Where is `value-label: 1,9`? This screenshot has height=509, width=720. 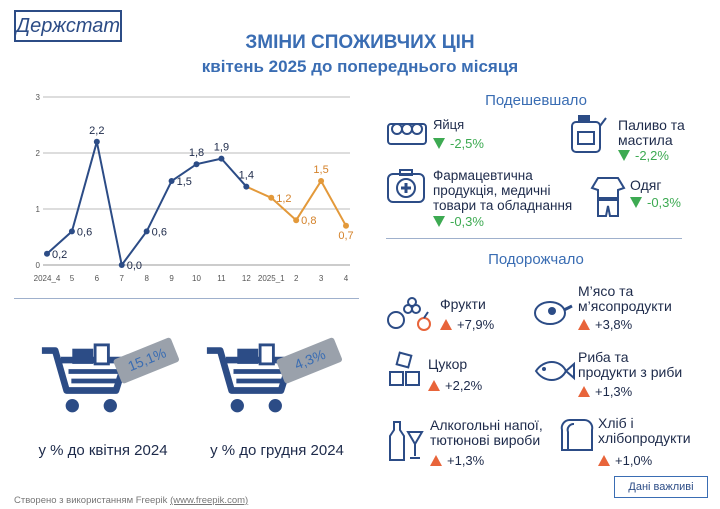 value-label: 1,9 is located at coordinates (221, 148).